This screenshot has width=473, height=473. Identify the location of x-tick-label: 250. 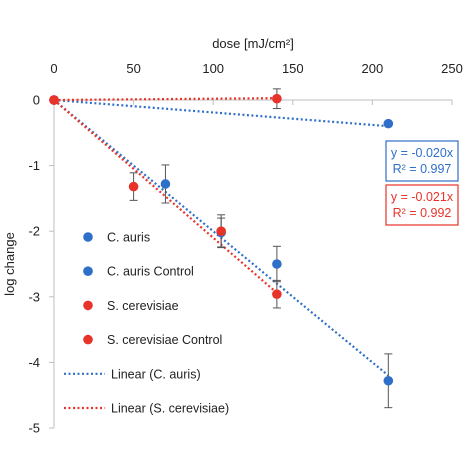
(452, 68).